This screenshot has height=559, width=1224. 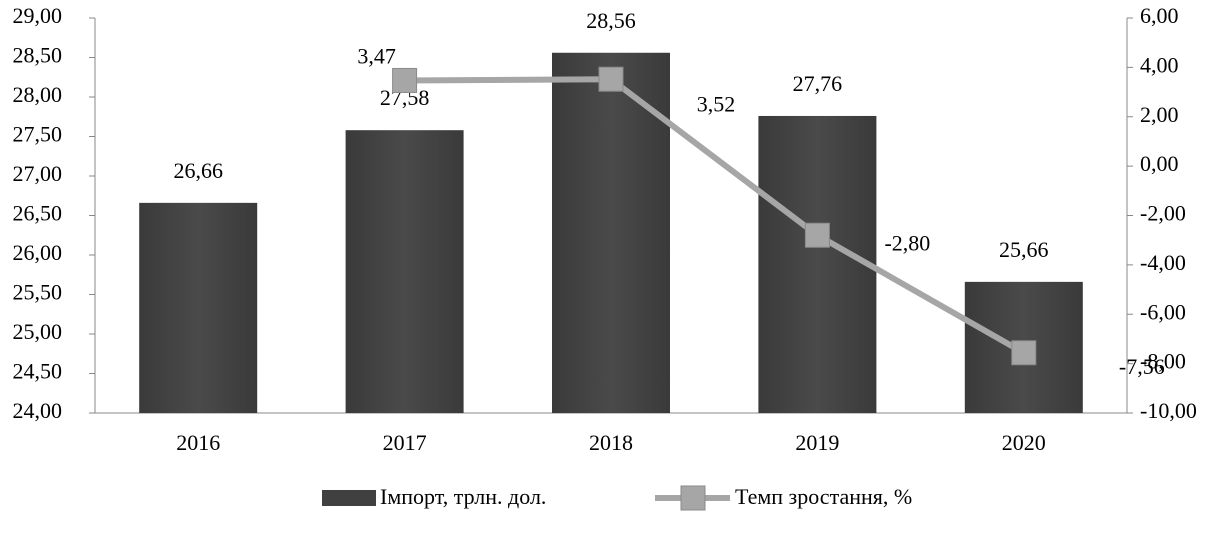 What do you see at coordinates (1168, 410) in the screenshot?
I see `y2-tick-label: -10,00` at bounding box center [1168, 410].